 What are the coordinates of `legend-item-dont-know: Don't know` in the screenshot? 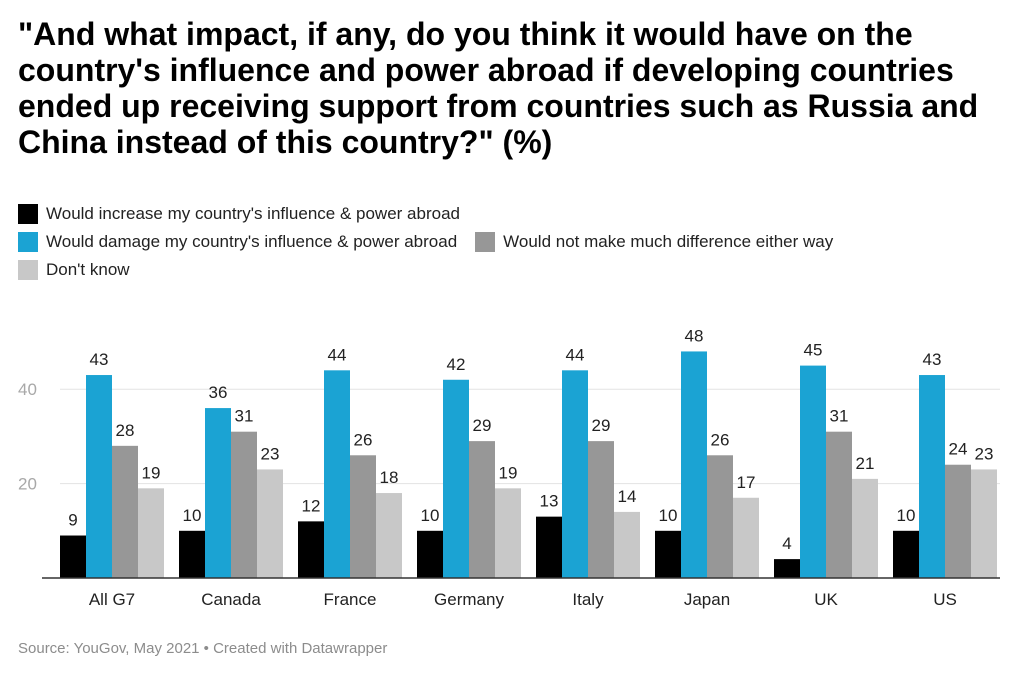 It's located at (74, 270).